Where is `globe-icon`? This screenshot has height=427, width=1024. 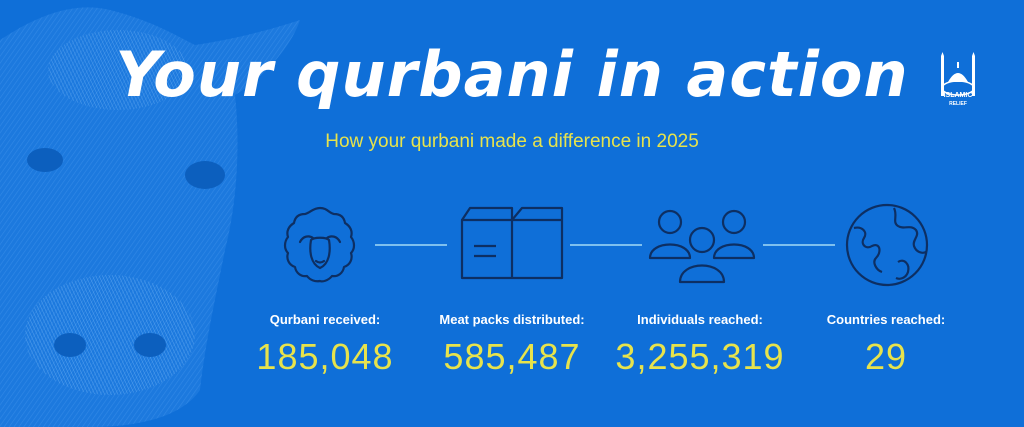
globe-icon is located at coordinates (887, 245).